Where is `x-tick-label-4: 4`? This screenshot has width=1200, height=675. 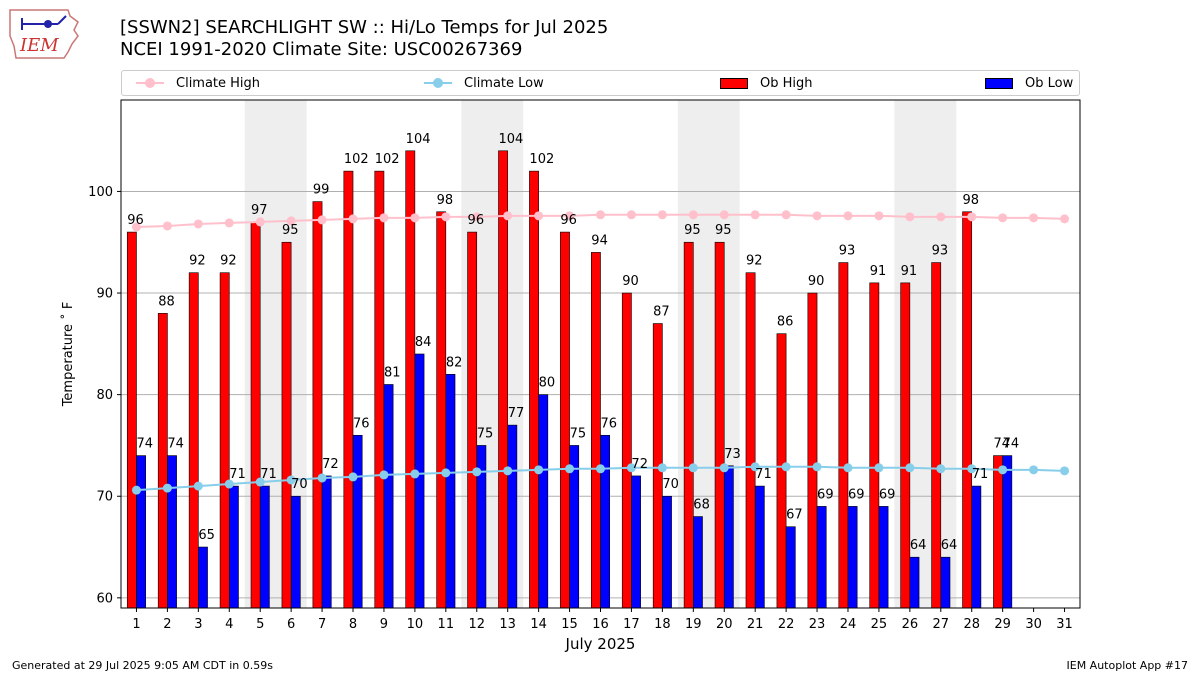 x-tick-label-4: 4 is located at coordinates (229, 624).